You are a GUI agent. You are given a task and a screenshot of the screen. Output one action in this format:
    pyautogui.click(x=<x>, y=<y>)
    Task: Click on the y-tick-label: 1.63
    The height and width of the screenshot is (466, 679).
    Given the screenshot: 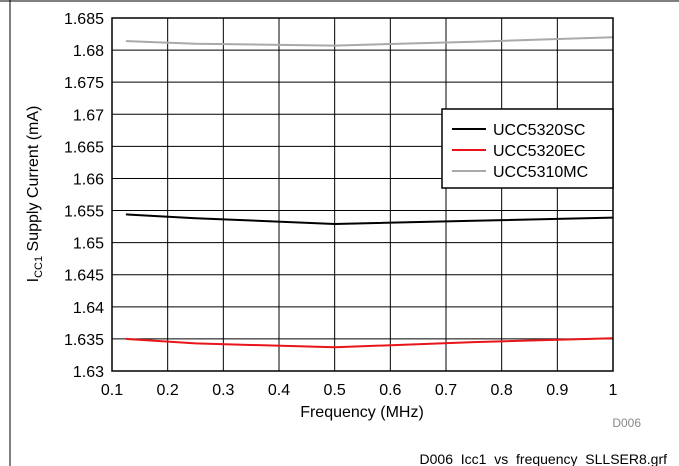 What is the action you would take?
    pyautogui.click(x=88, y=372)
    